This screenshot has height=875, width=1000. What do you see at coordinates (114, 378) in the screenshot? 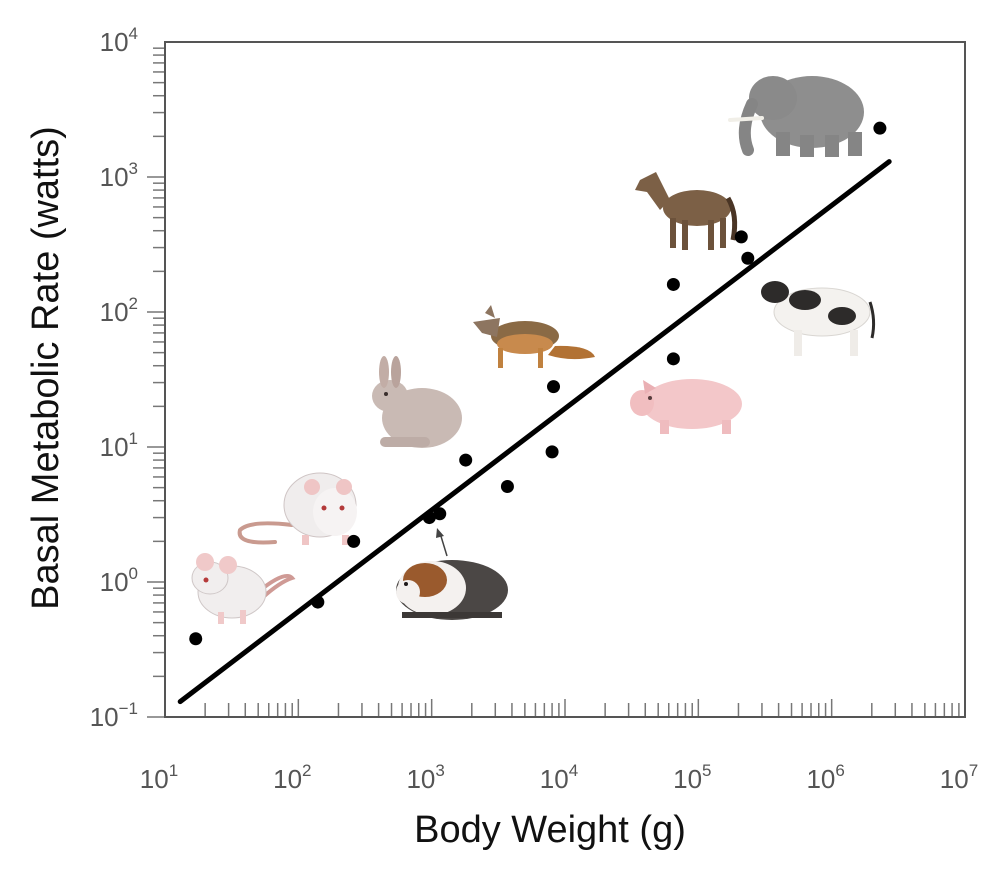
I see `y-tick-labels: 10⁻¹ 10⁰ 10¹ 10² 10³ 10⁴` at bounding box center [114, 378].